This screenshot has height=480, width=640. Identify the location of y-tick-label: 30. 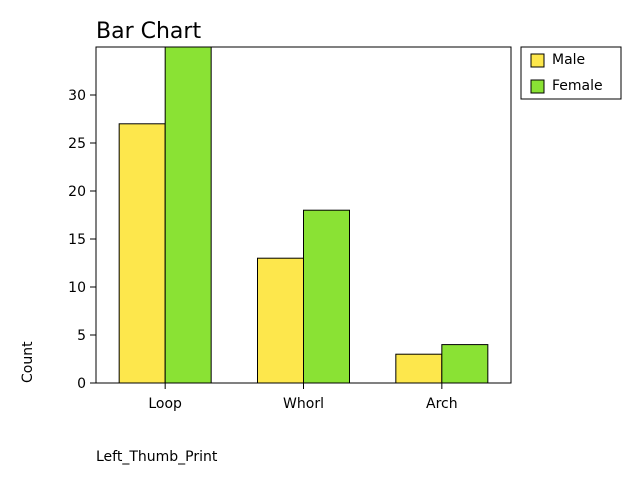
(77, 96).